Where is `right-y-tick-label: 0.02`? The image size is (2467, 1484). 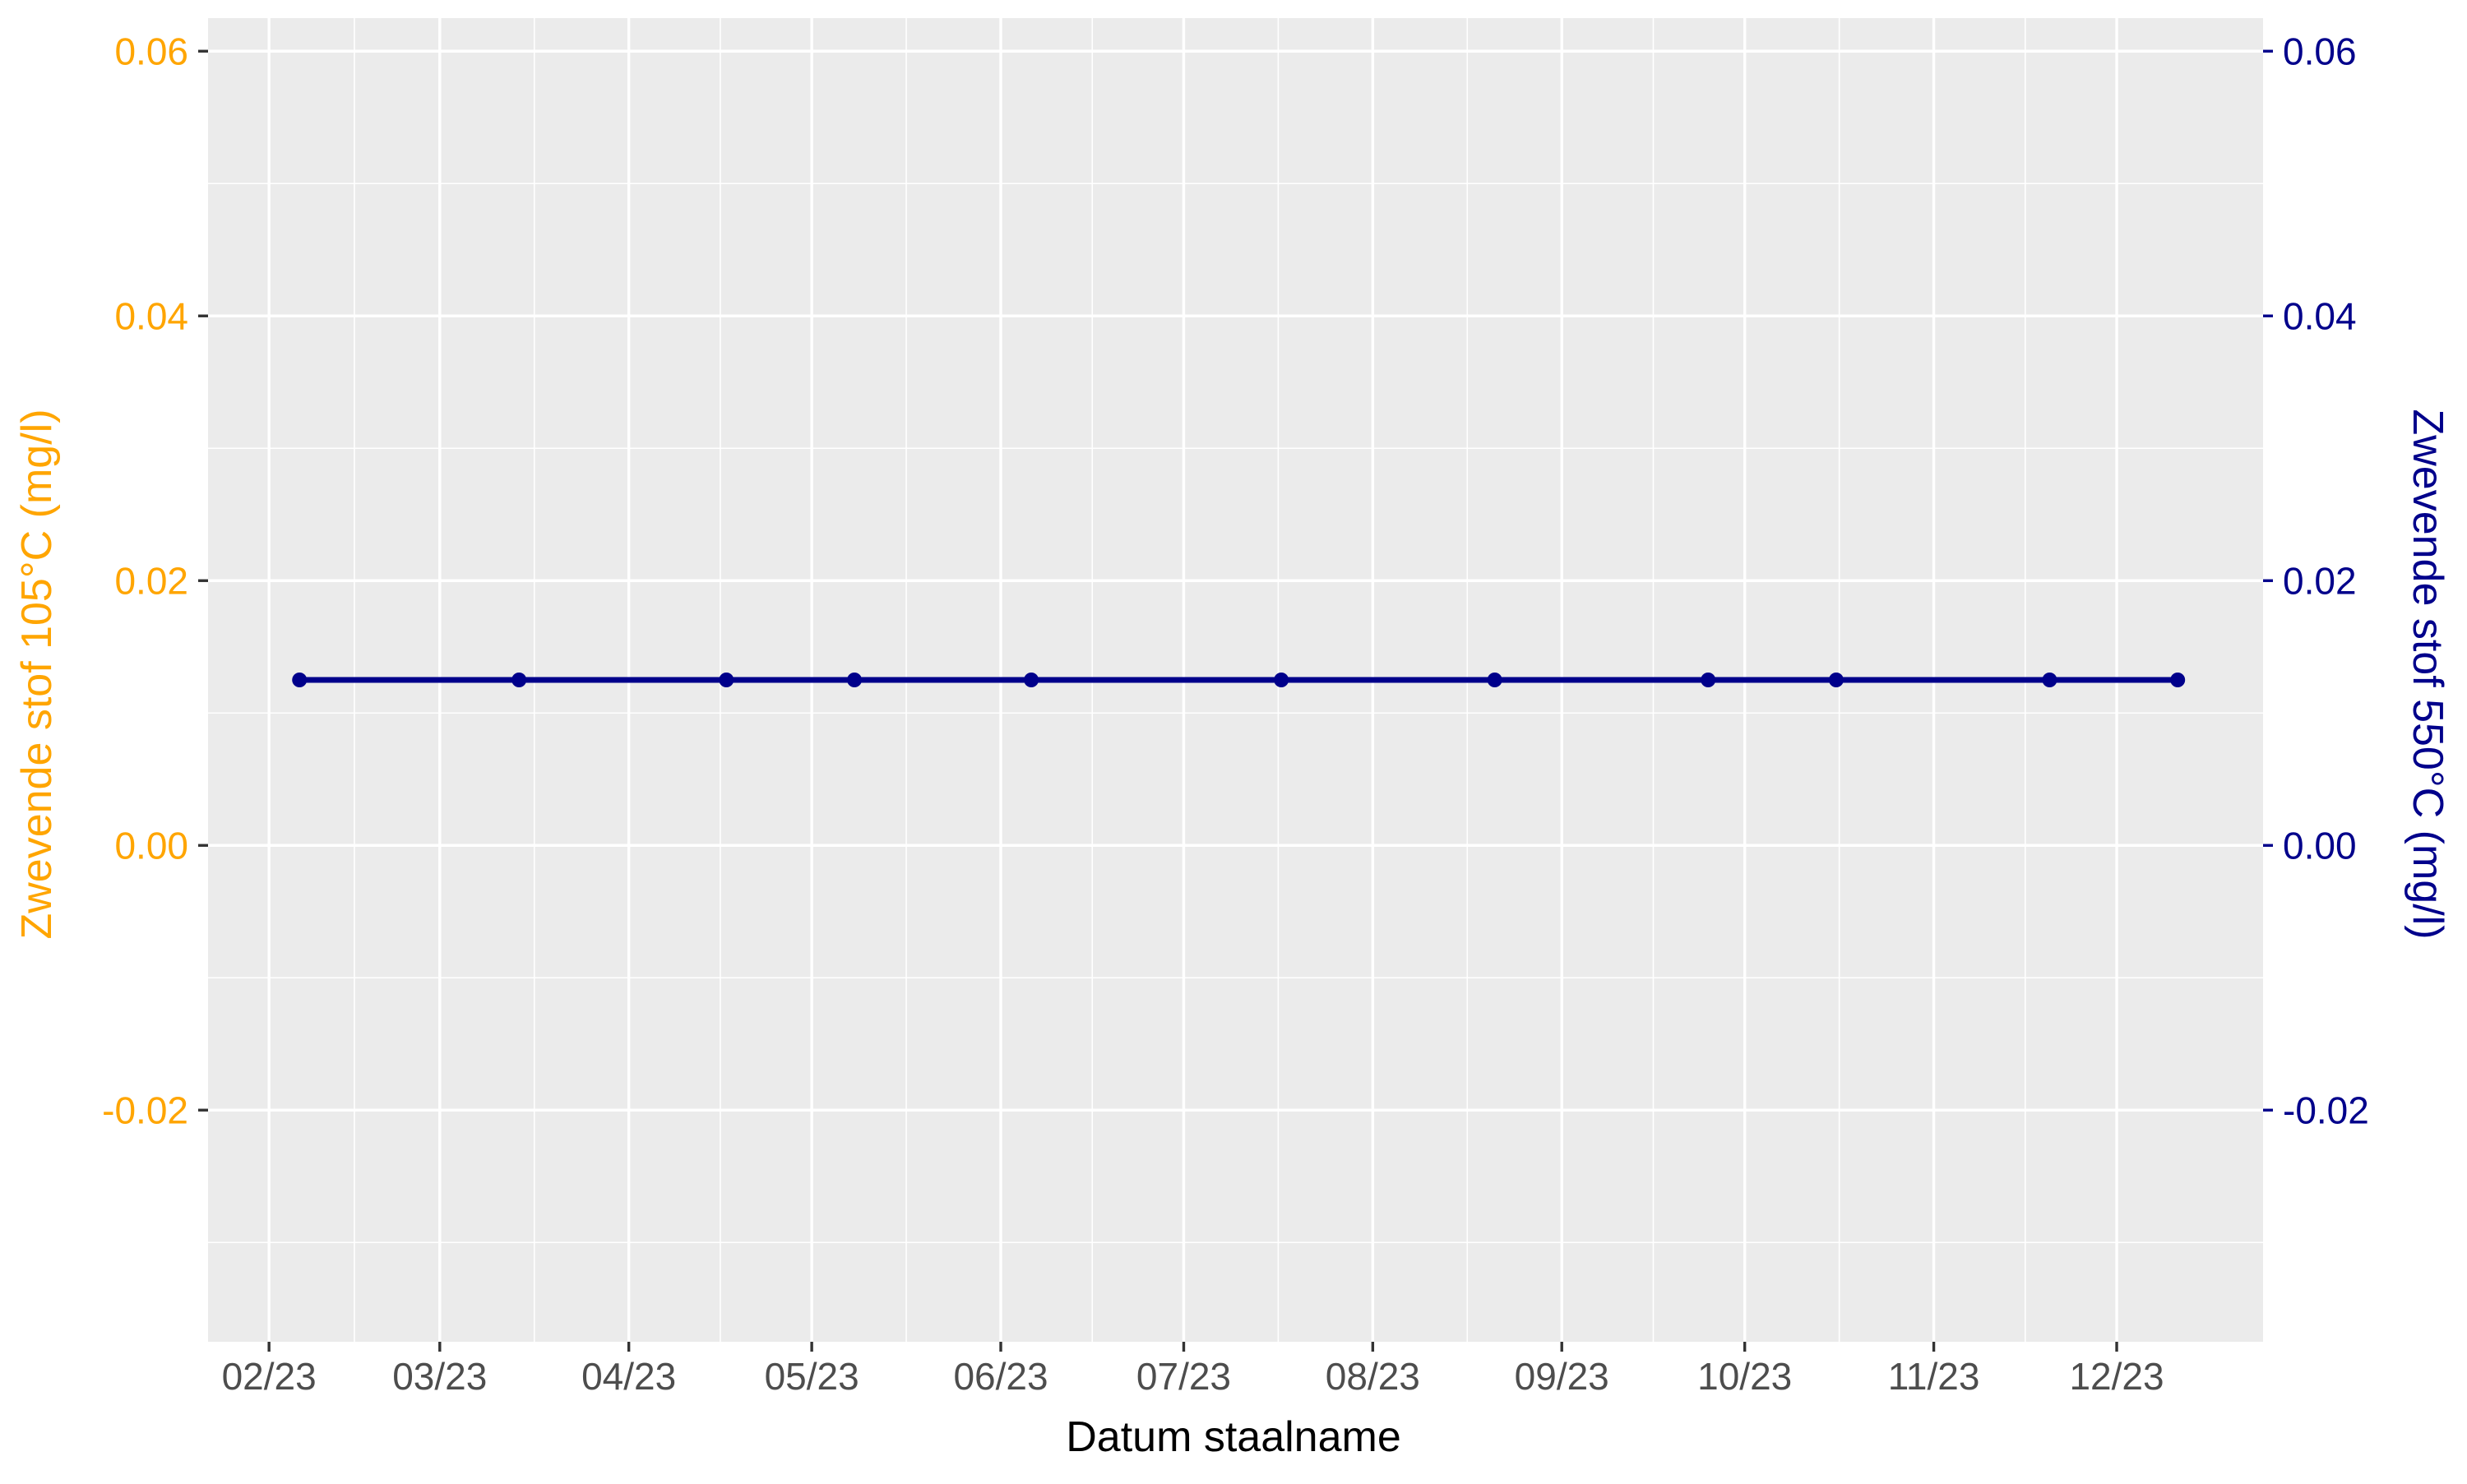
right-y-tick-label: 0.02 is located at coordinates (2320, 580).